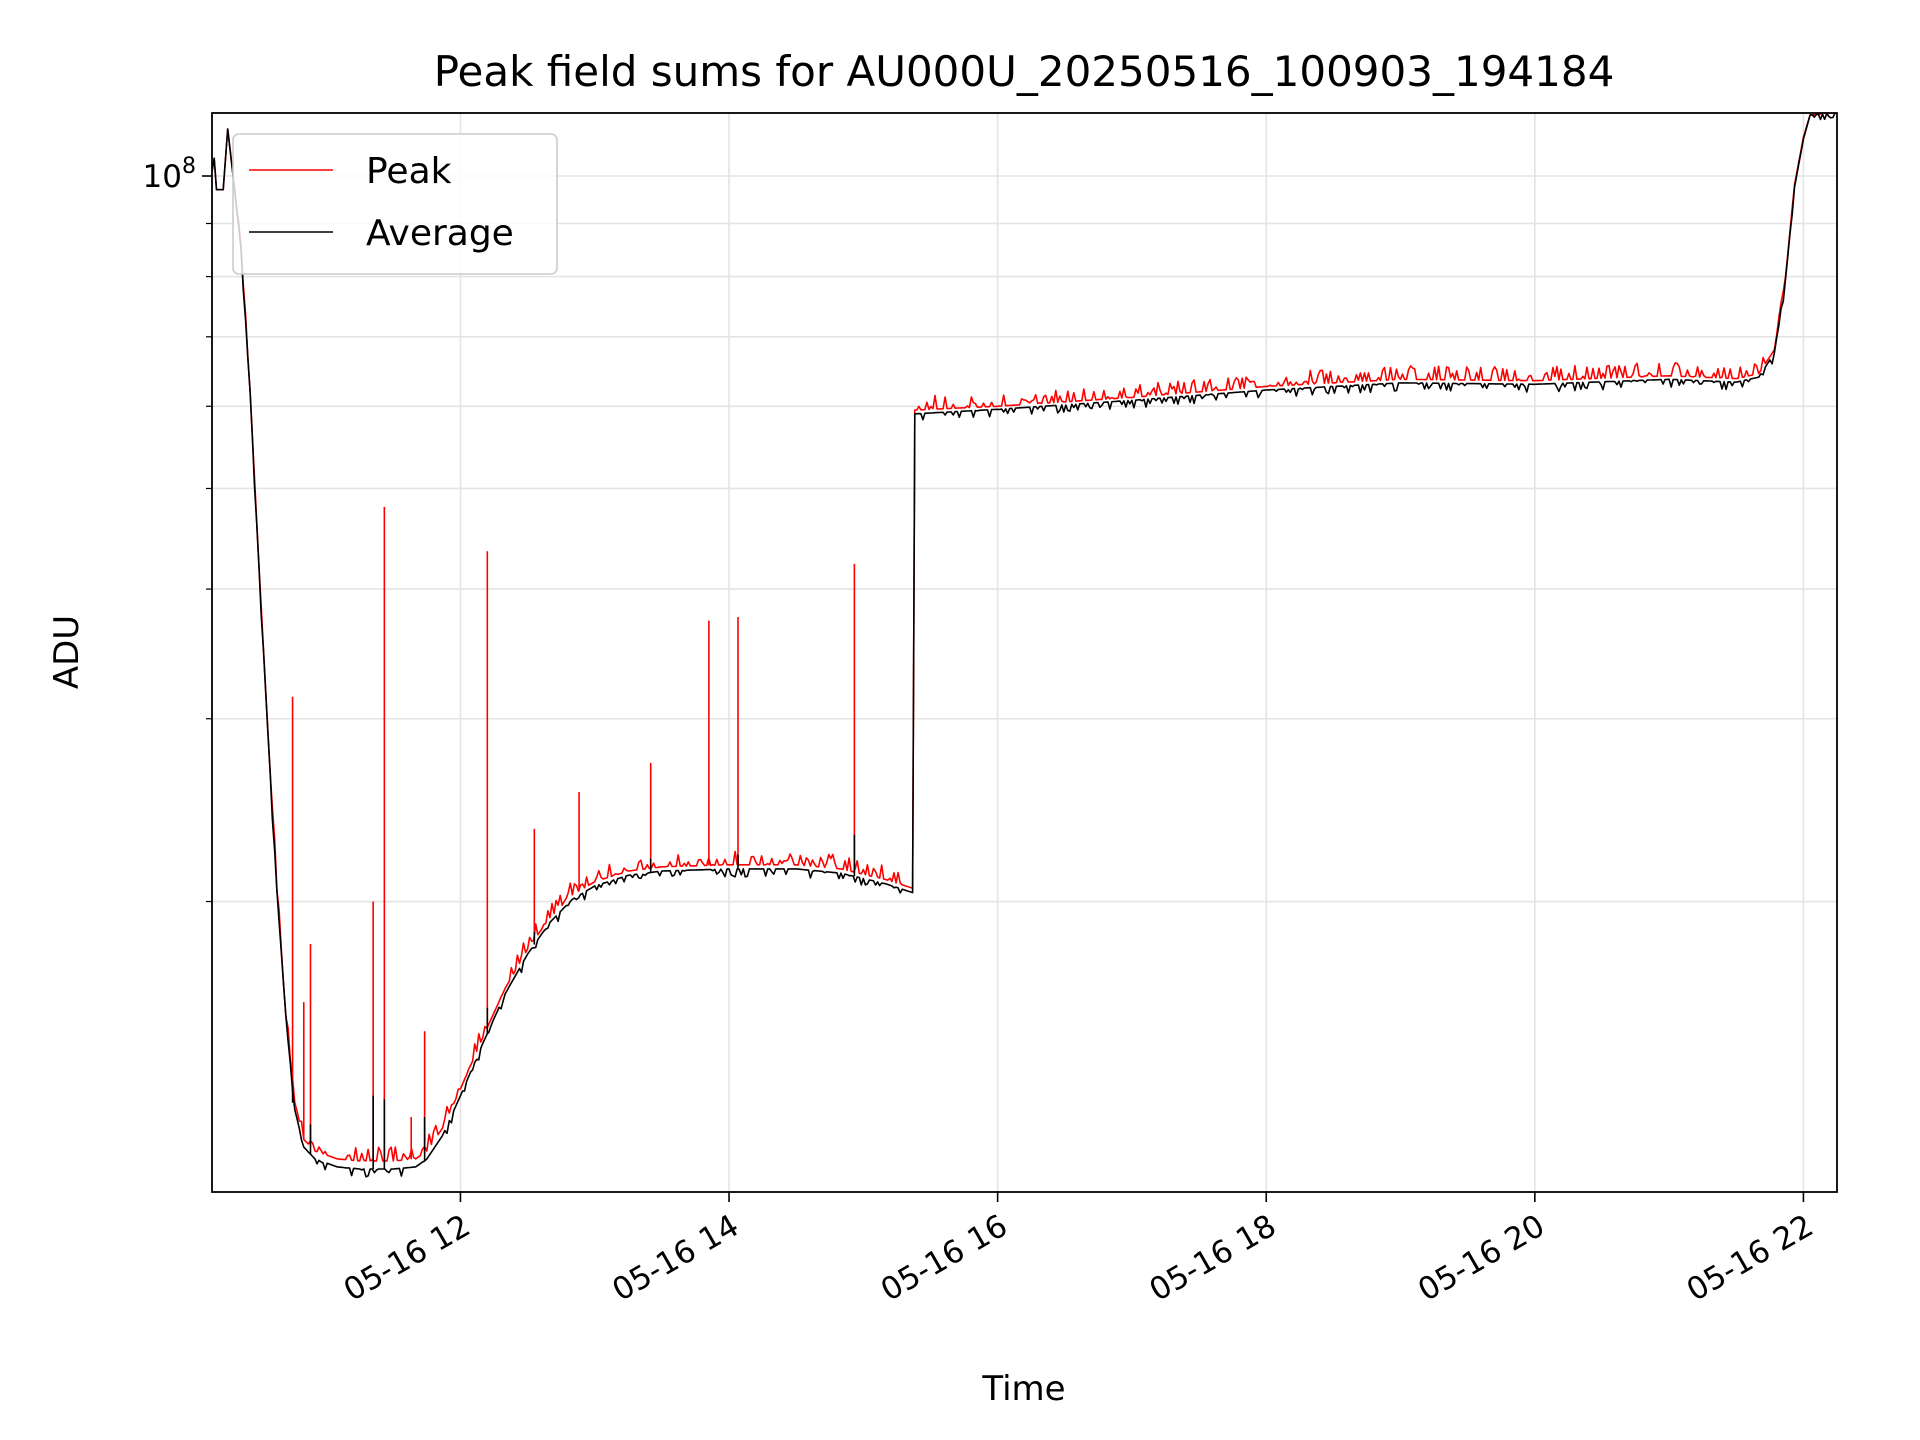 The width and height of the screenshot is (1920, 1440). What do you see at coordinates (169, 174) in the screenshot?
I see `y-tick-label: 108` at bounding box center [169, 174].